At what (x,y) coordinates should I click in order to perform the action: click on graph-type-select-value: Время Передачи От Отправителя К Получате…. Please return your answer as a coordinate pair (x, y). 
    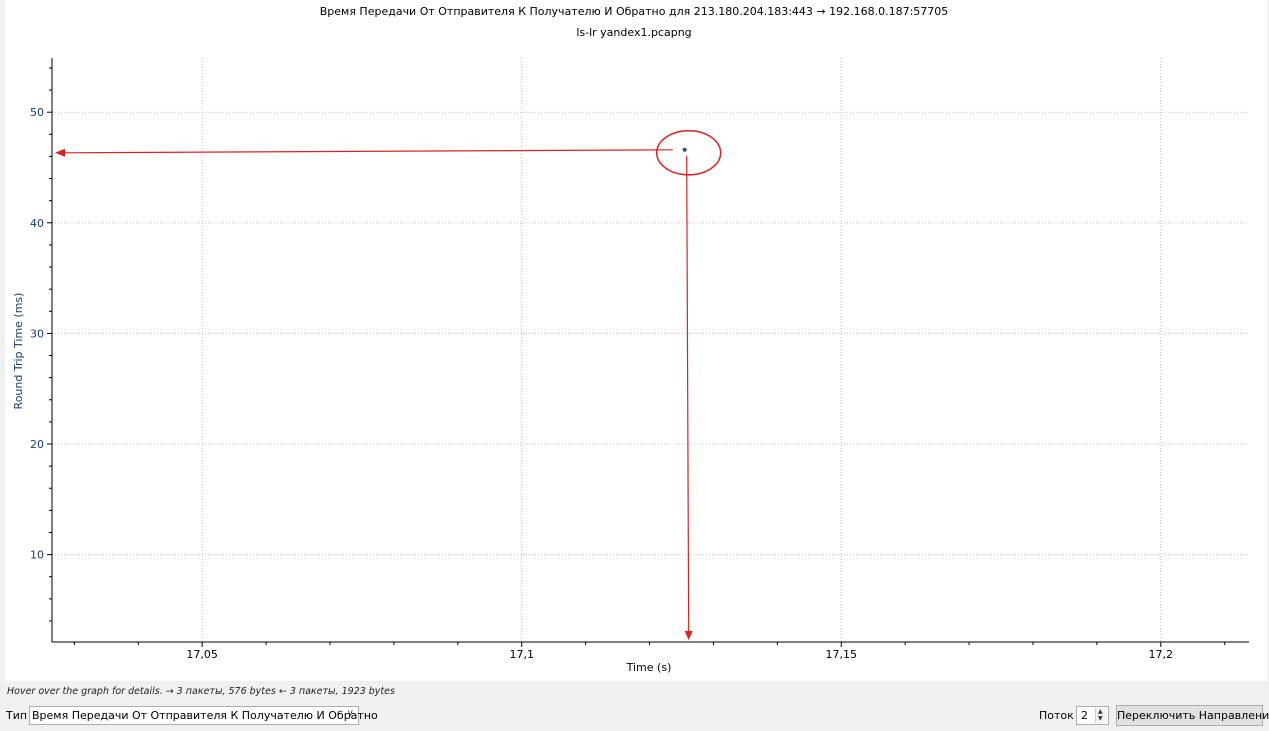
    Looking at the image, I should click on (205, 715).